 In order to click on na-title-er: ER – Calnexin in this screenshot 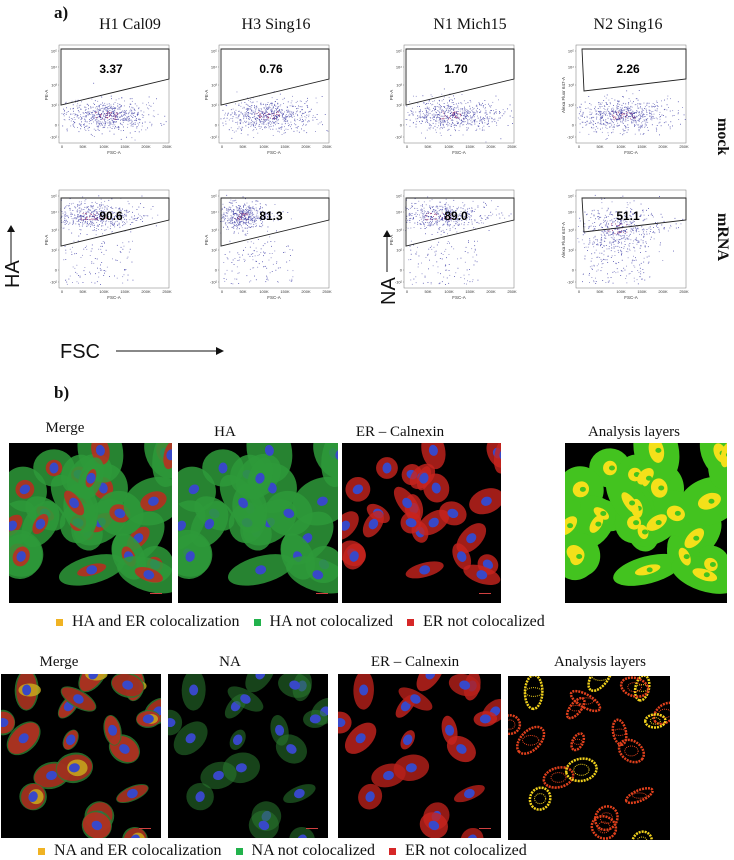, I will do `click(415, 662)`.